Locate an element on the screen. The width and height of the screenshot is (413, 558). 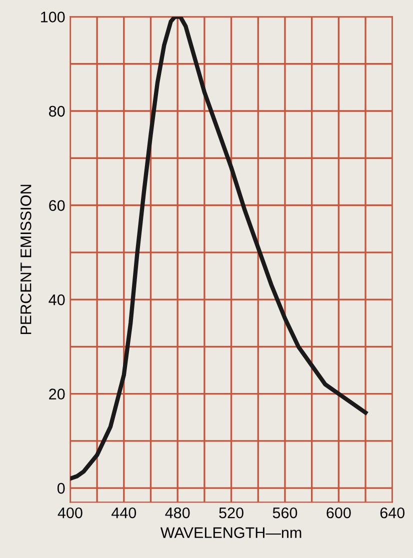
y-tick-label: 80 is located at coordinates (57, 111).